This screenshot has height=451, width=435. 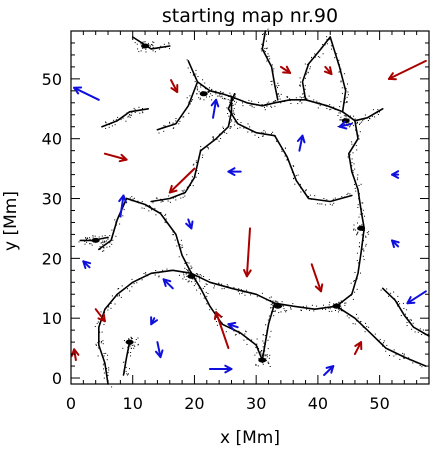 I want to click on arrow-shaft, so click(x=215, y=108).